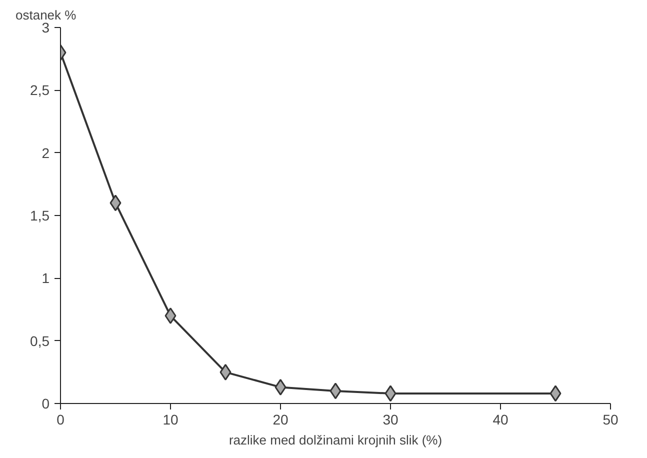 The height and width of the screenshot is (458, 647). I want to click on x-tick-label: 30, so click(390, 420).